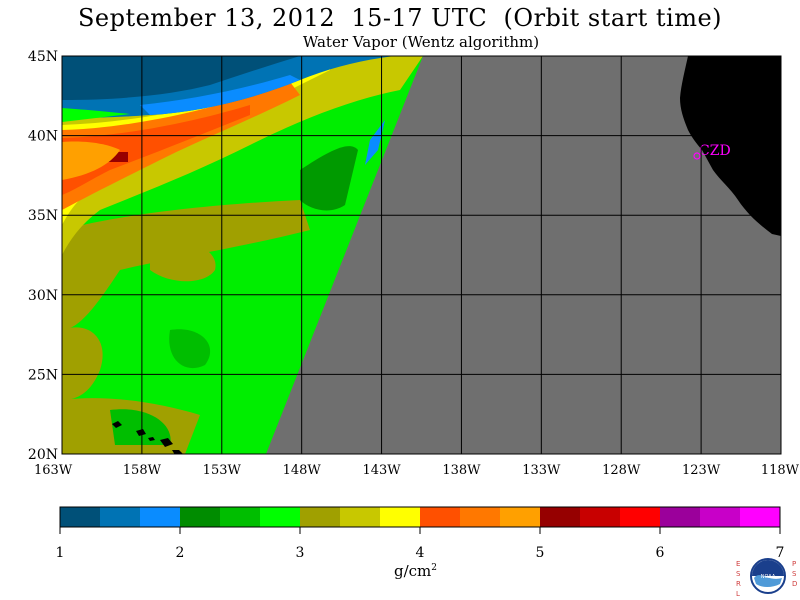 The height and width of the screenshot is (600, 800). What do you see at coordinates (738, 594) in the screenshot?
I see `logo-letter-l: L` at bounding box center [738, 594].